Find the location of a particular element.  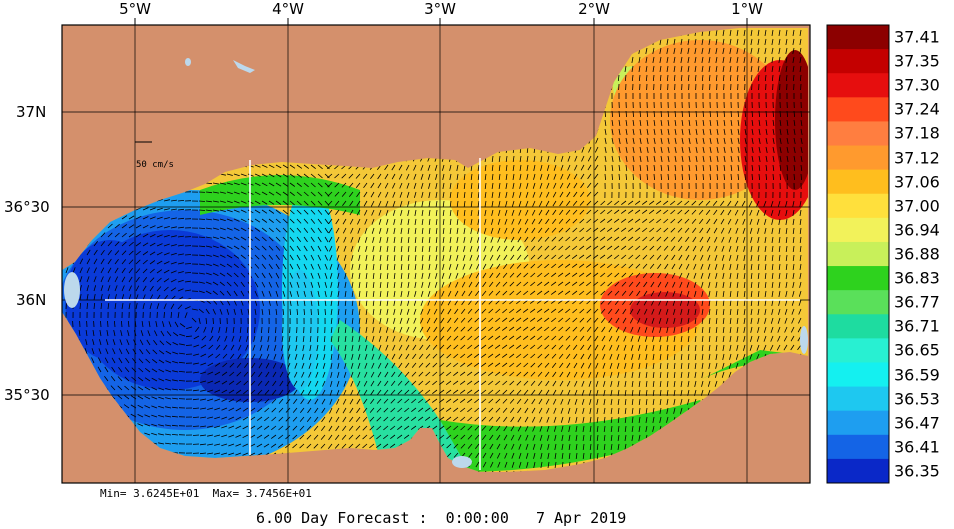

colorbar-value: 37.30 is located at coordinates (917, 85).